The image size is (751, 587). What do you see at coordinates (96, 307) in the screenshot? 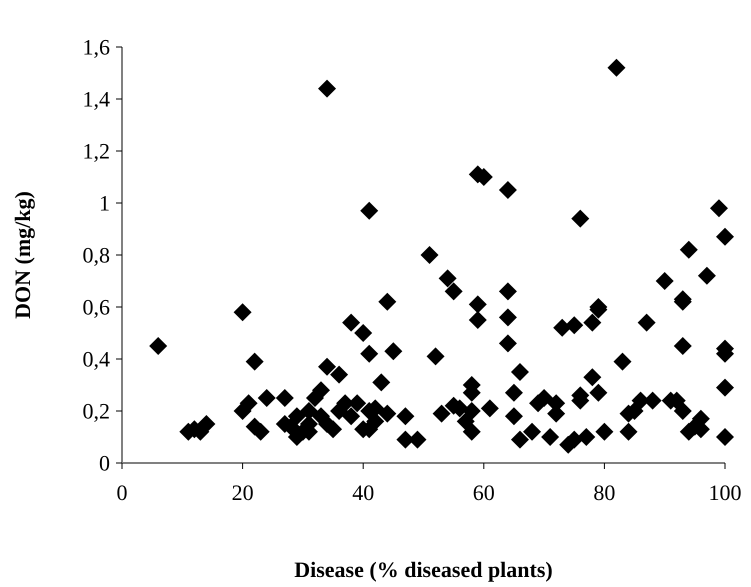
I see `y-tick-label: 0,6` at bounding box center [96, 307].